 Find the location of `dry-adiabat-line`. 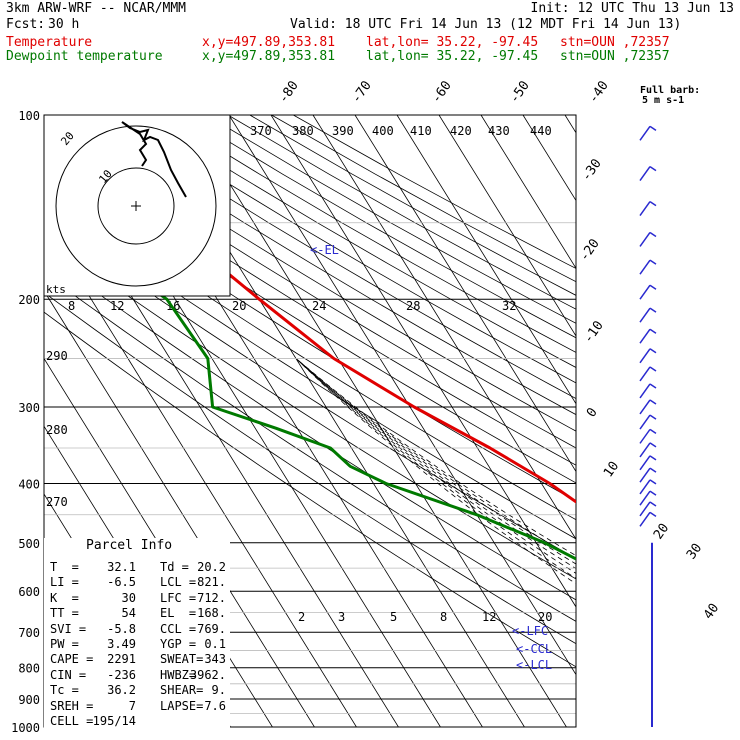

dry-adiabat-line is located at coordinates (401, 212).